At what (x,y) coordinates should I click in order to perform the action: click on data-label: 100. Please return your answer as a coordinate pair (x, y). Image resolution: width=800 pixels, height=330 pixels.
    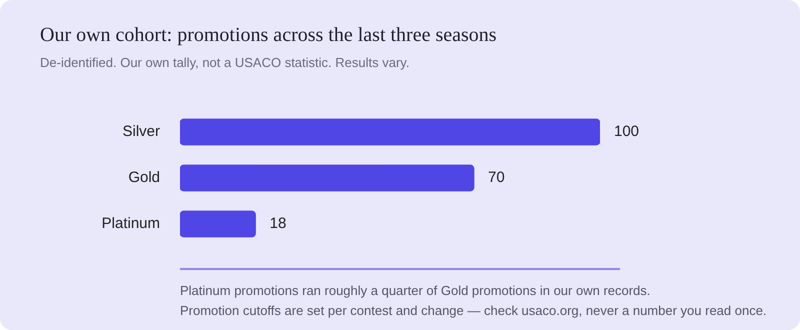
    Looking at the image, I should click on (627, 131).